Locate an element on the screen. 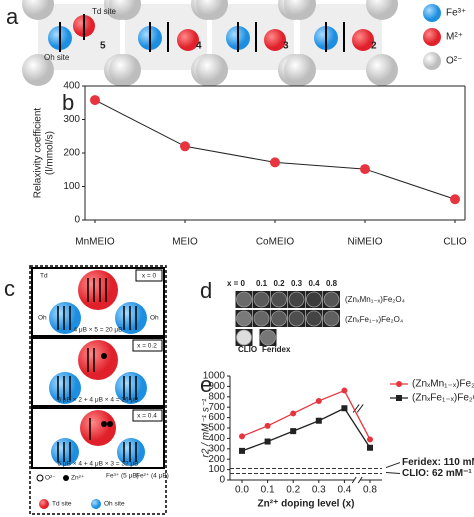 This screenshot has height=517, width=474. y-axis-label: (l/mmol/s) is located at coordinates (50, 153).